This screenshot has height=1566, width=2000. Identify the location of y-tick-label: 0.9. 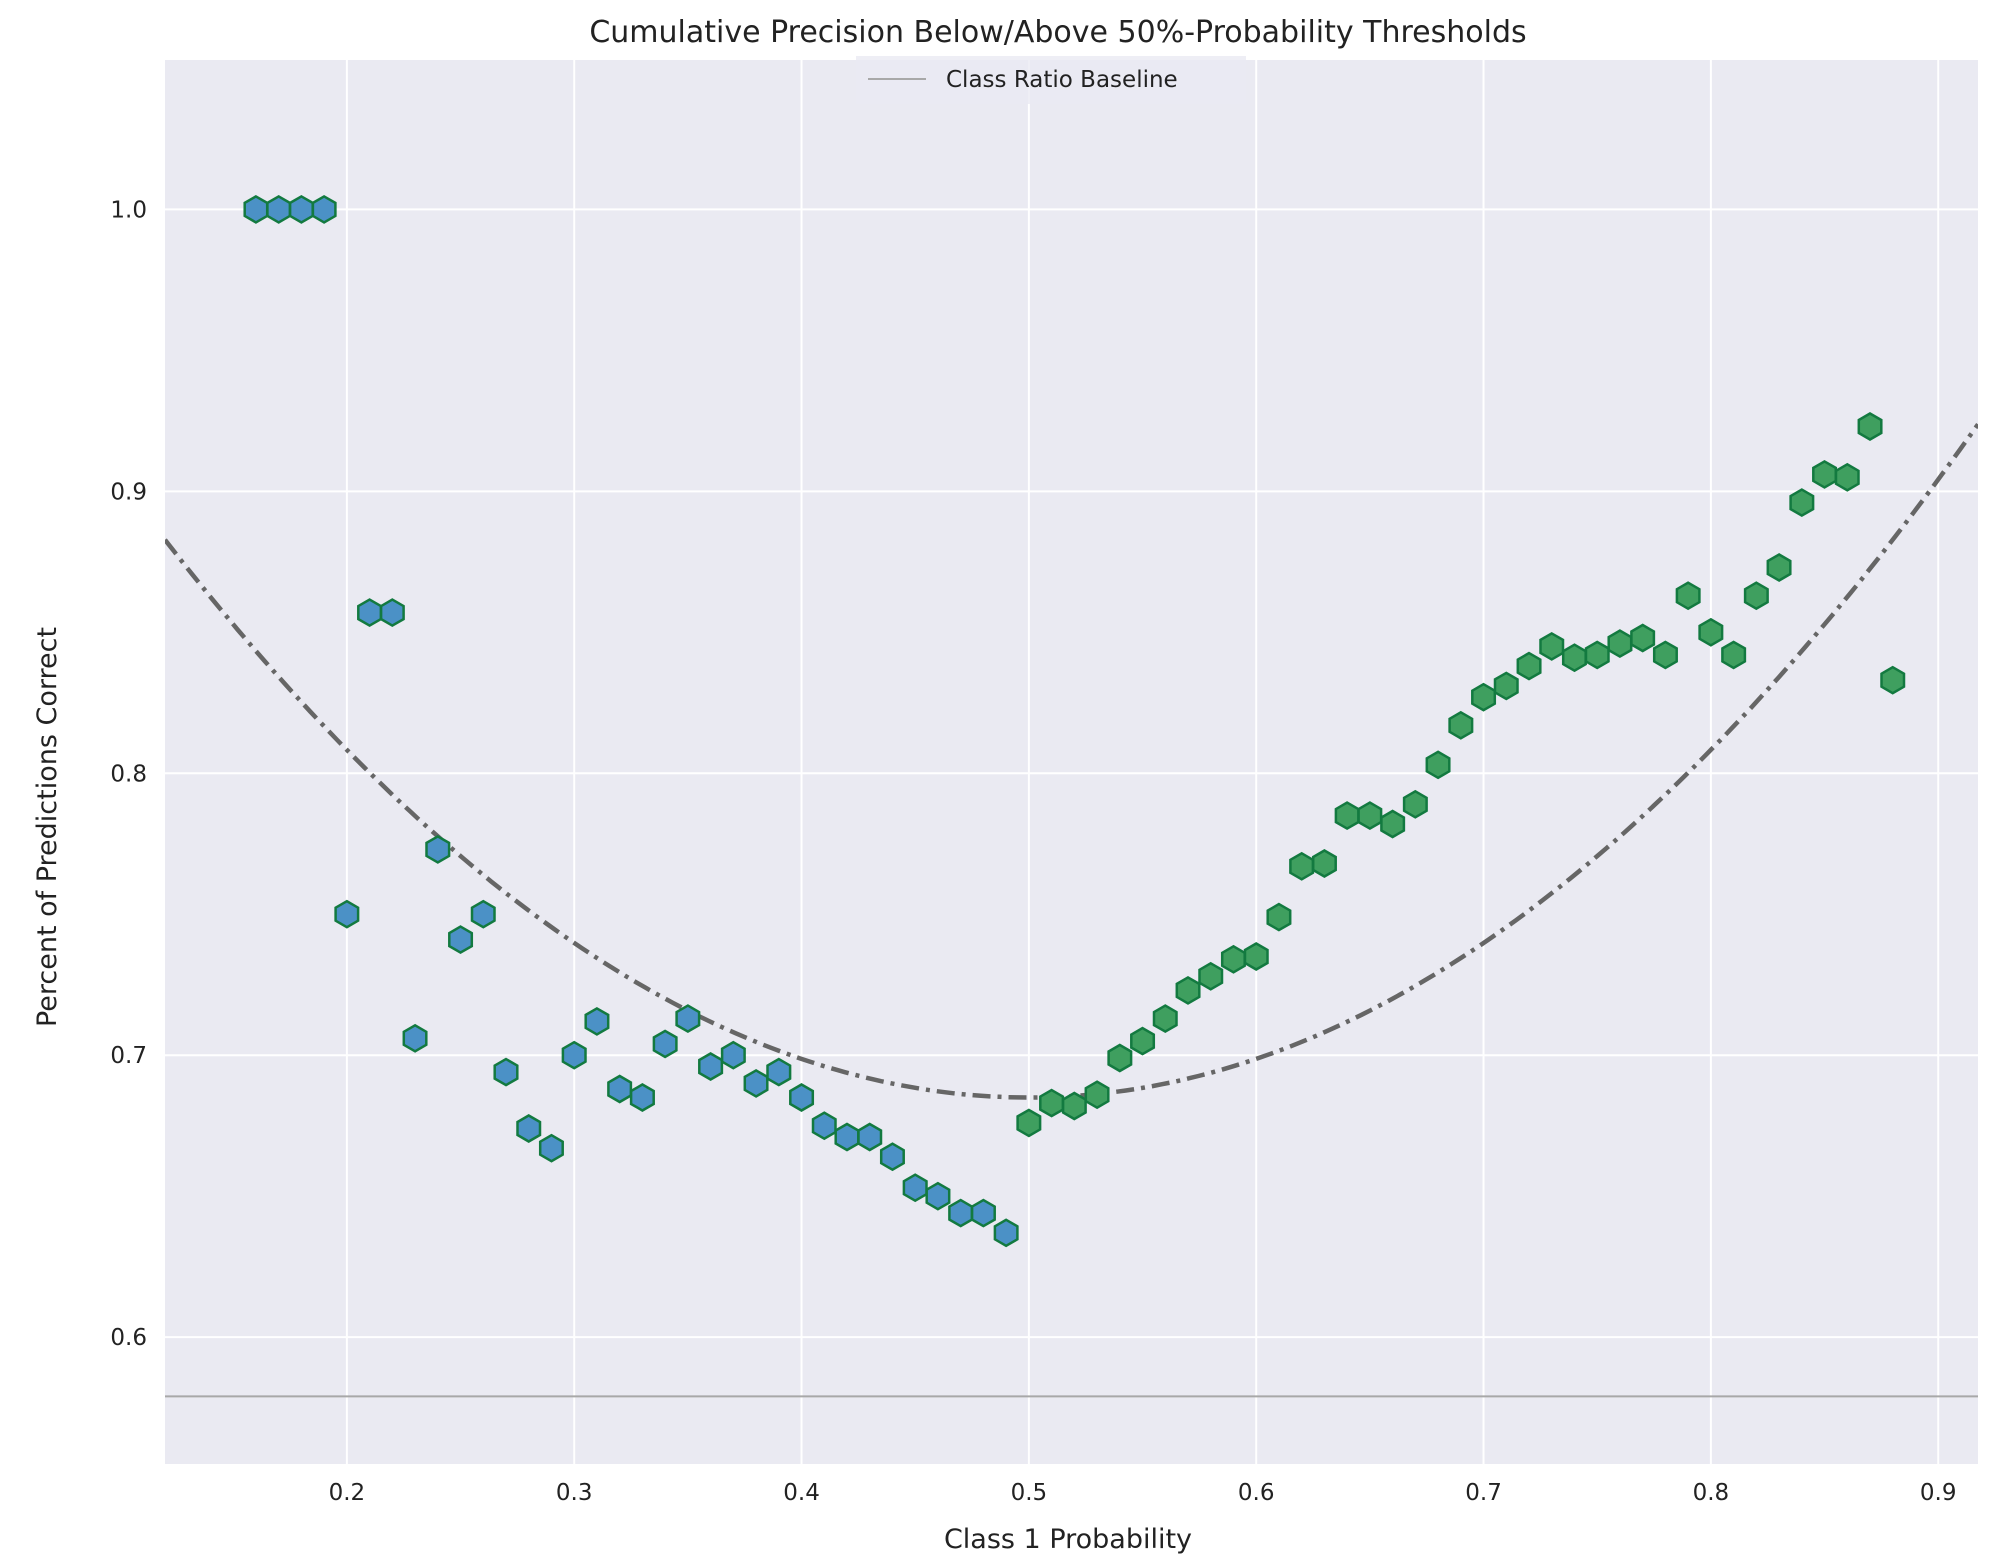
(128, 492).